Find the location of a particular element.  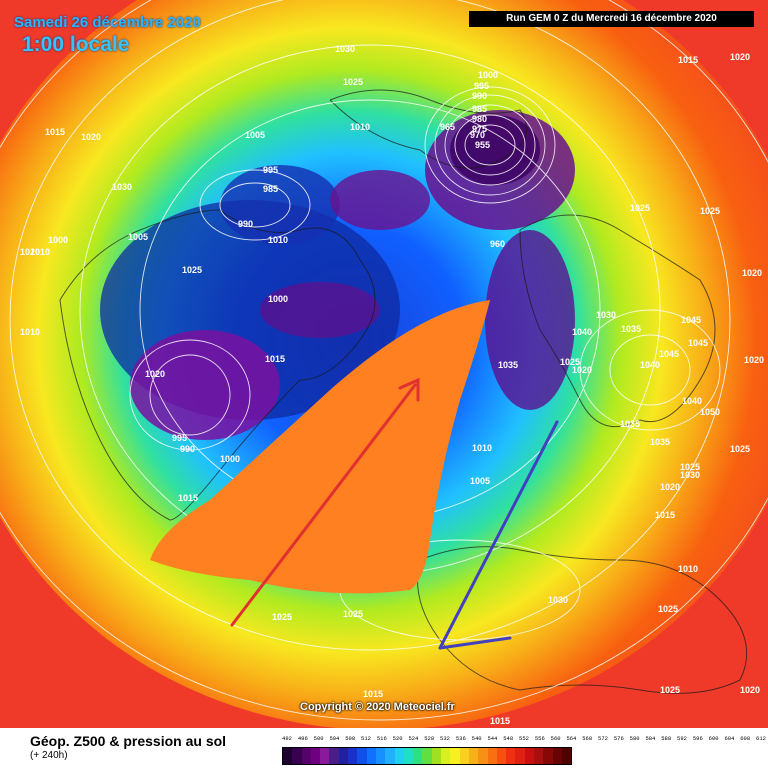

isobar-label: 1050 is located at coordinates (710, 412).